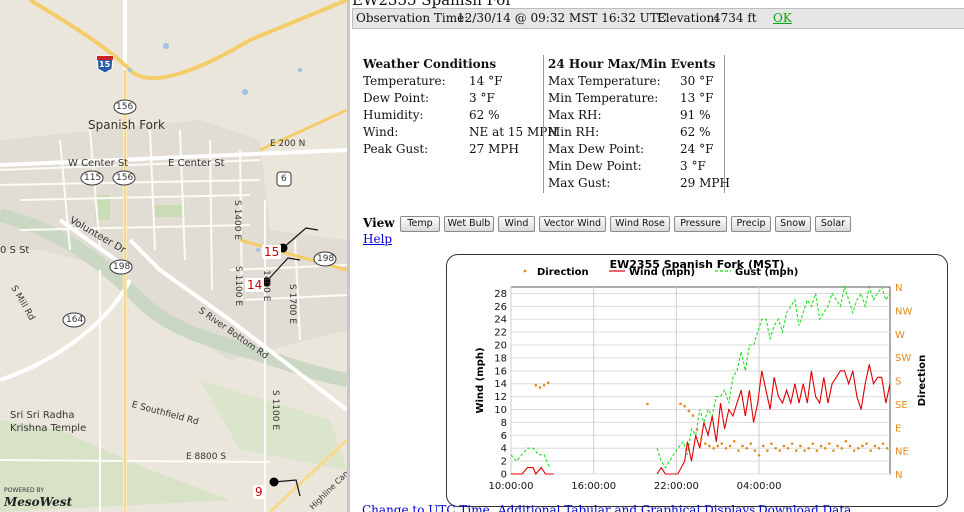  I want to click on extreme-value: 30 °F, so click(697, 81).